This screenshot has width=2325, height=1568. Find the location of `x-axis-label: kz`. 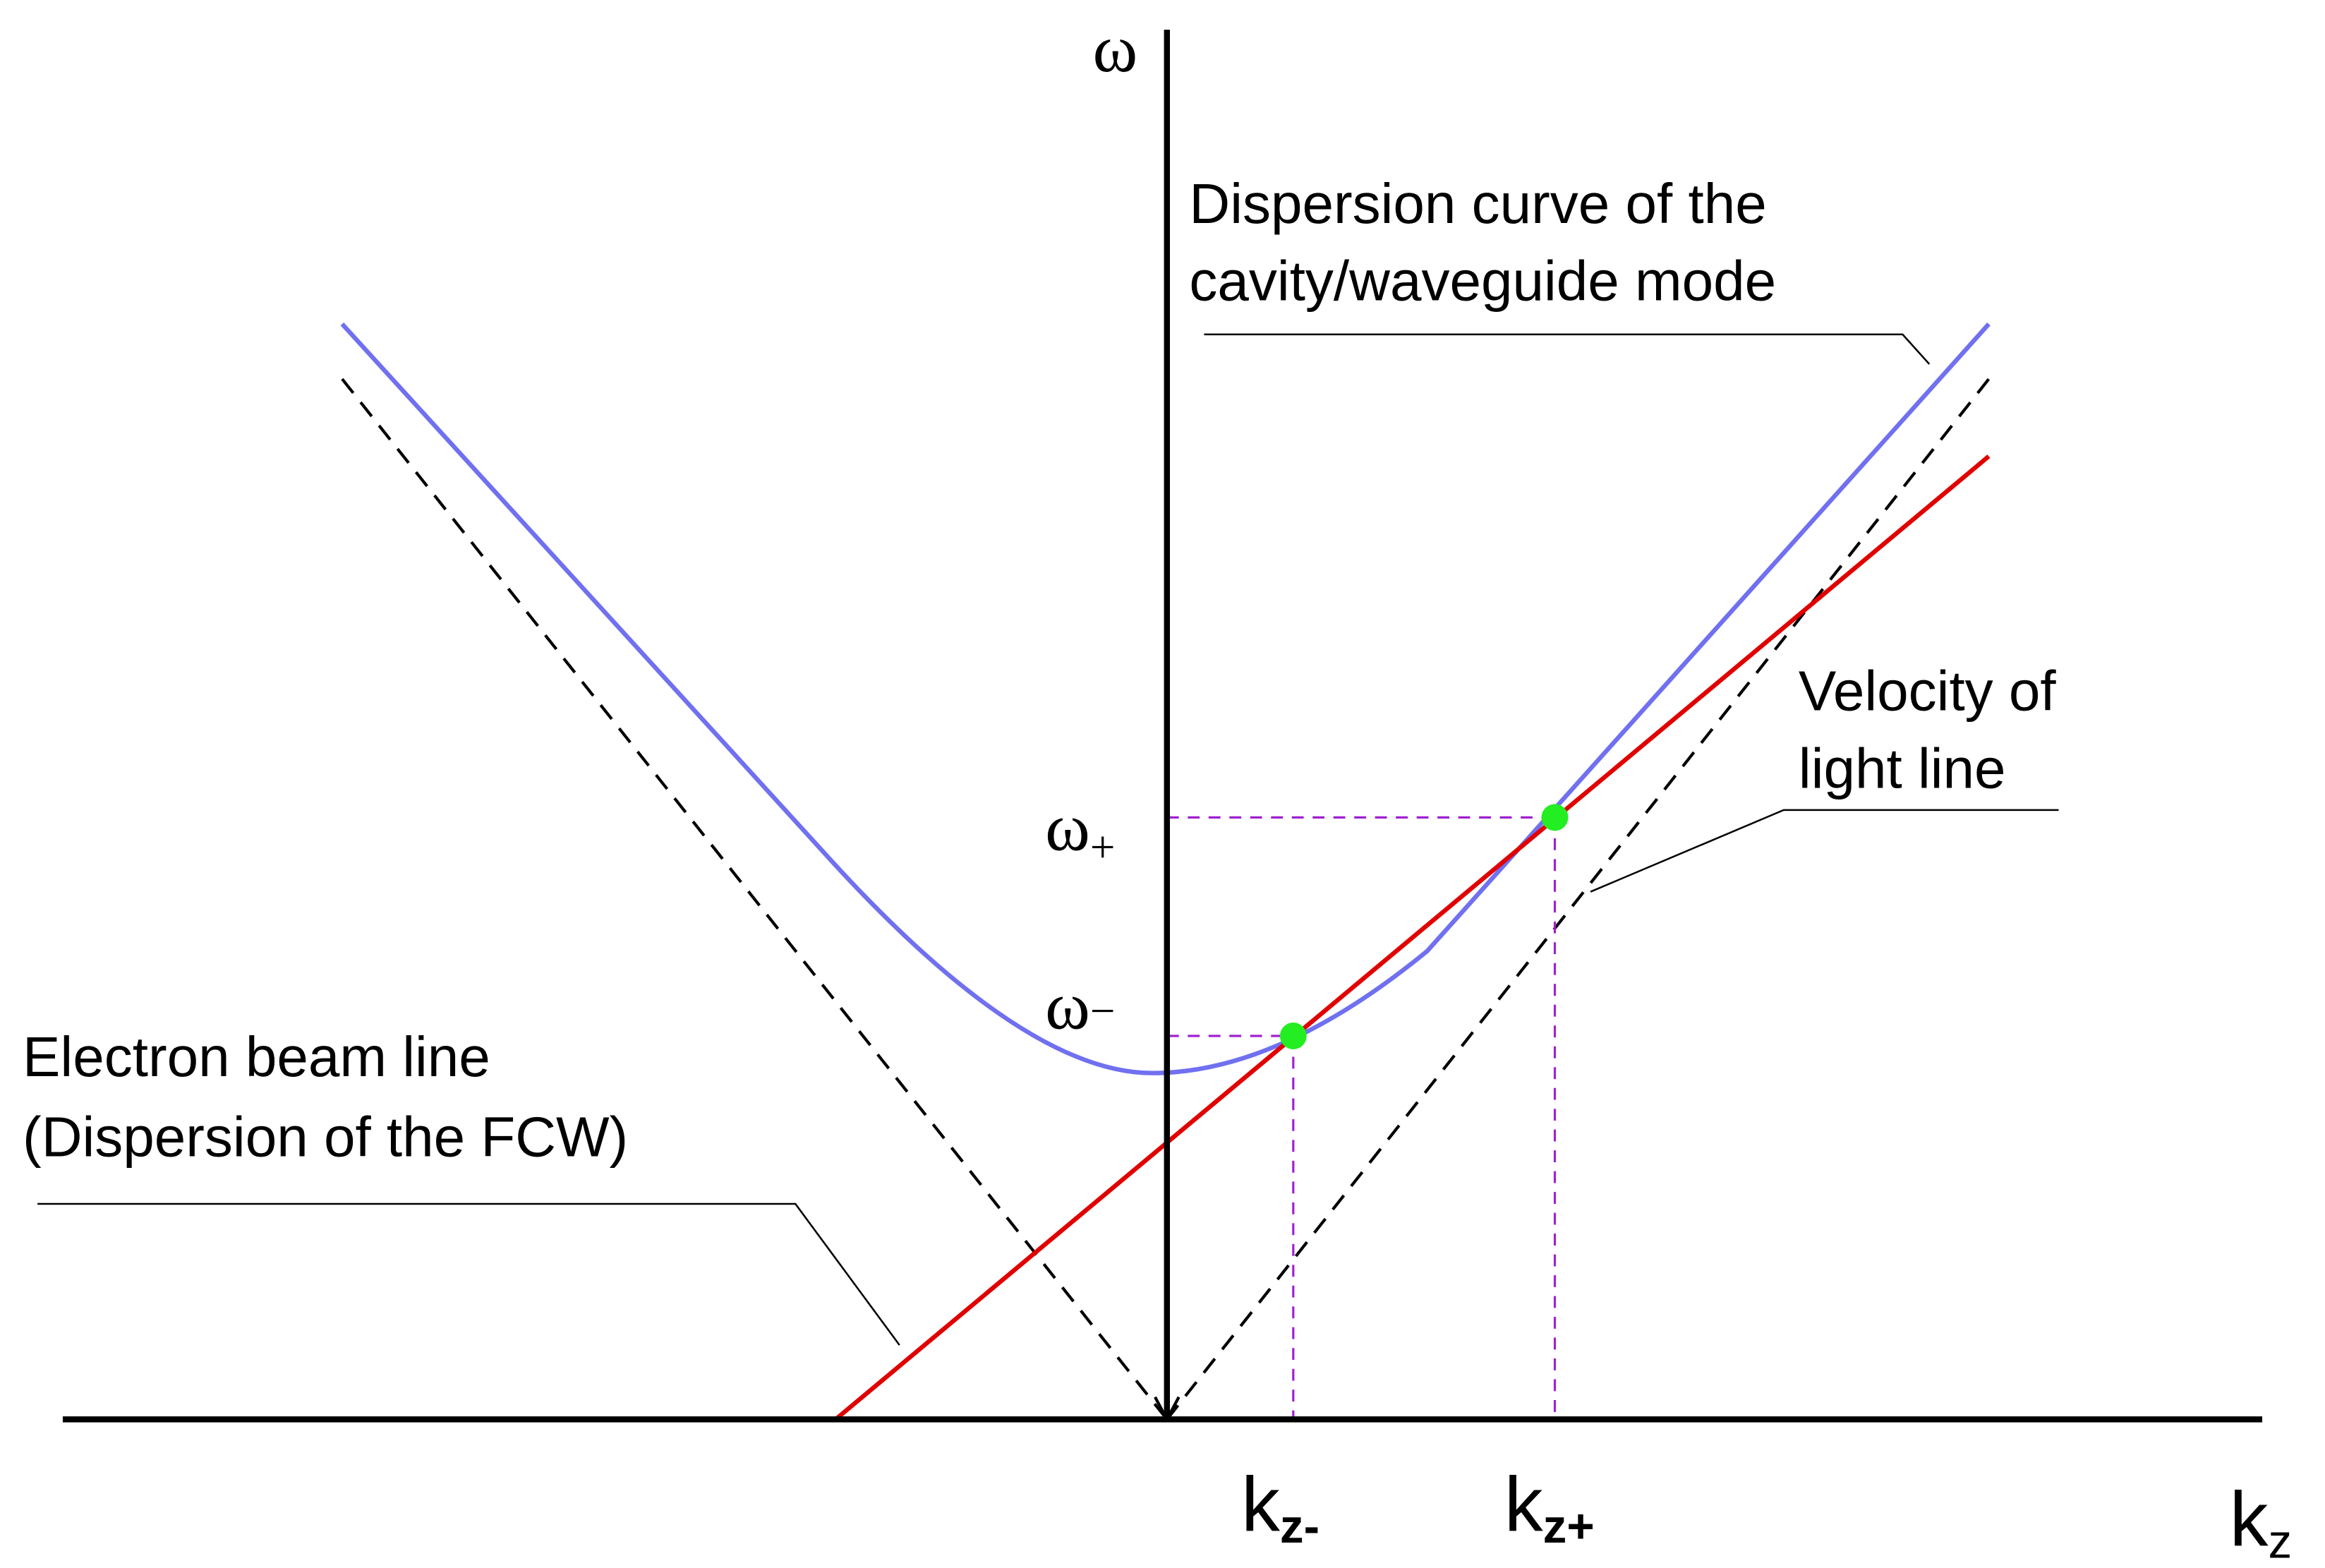

x-axis-label: kz is located at coordinates (2261, 1522).